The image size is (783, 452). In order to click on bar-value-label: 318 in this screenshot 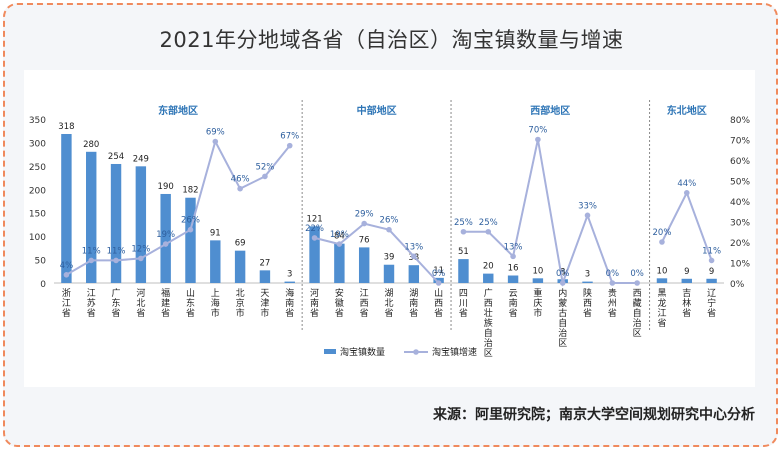, I will do `click(66, 127)`.